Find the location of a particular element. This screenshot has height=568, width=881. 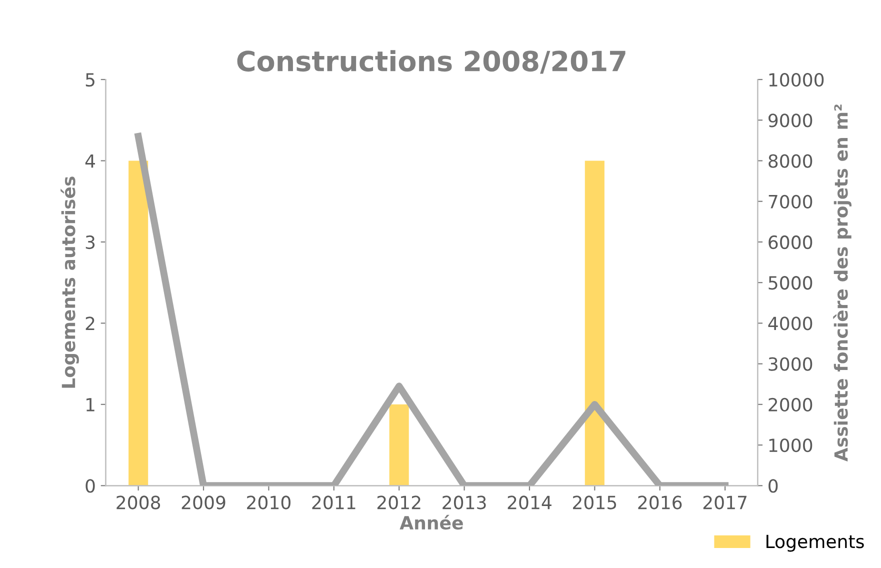

y-tick-label: 3 is located at coordinates (90, 242).